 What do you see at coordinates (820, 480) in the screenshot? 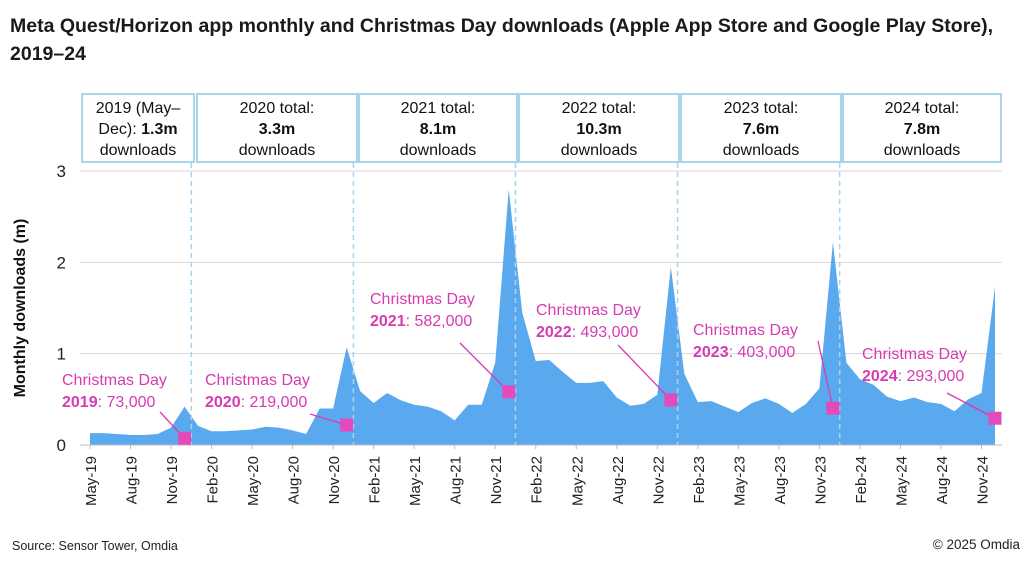
I see `x-tick-label: Nov-23` at bounding box center [820, 480].